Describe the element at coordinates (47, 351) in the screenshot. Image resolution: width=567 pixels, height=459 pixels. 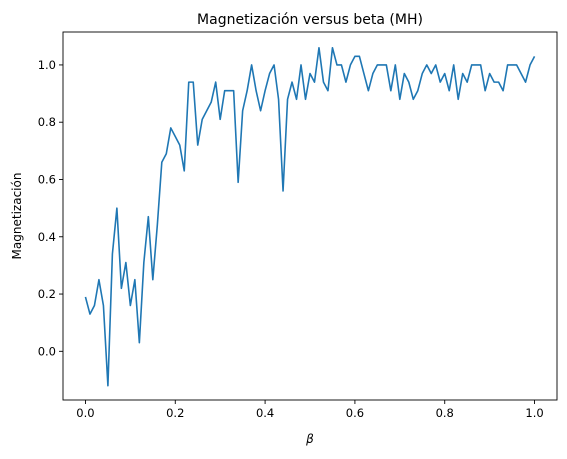
I see `y-tick-label: 0.0` at that location.